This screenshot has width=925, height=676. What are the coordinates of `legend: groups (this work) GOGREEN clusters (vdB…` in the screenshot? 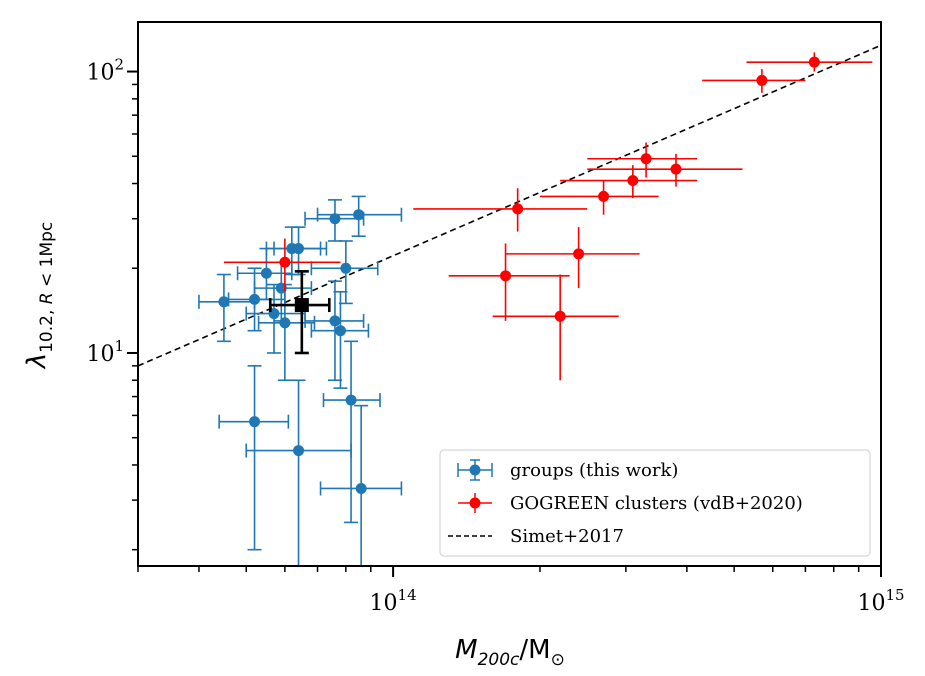 It's located at (655, 503).